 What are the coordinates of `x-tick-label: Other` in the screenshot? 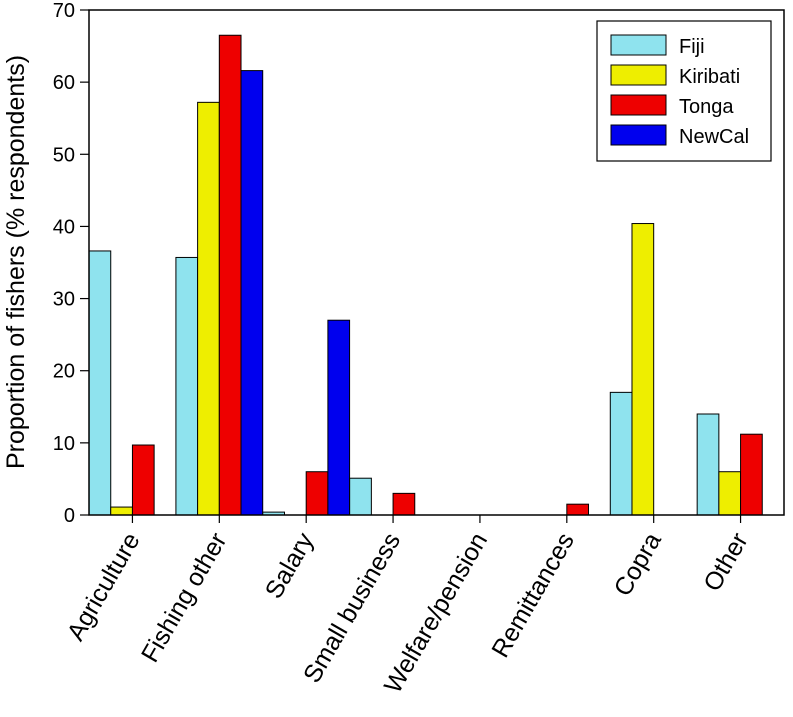 It's located at (726, 562).